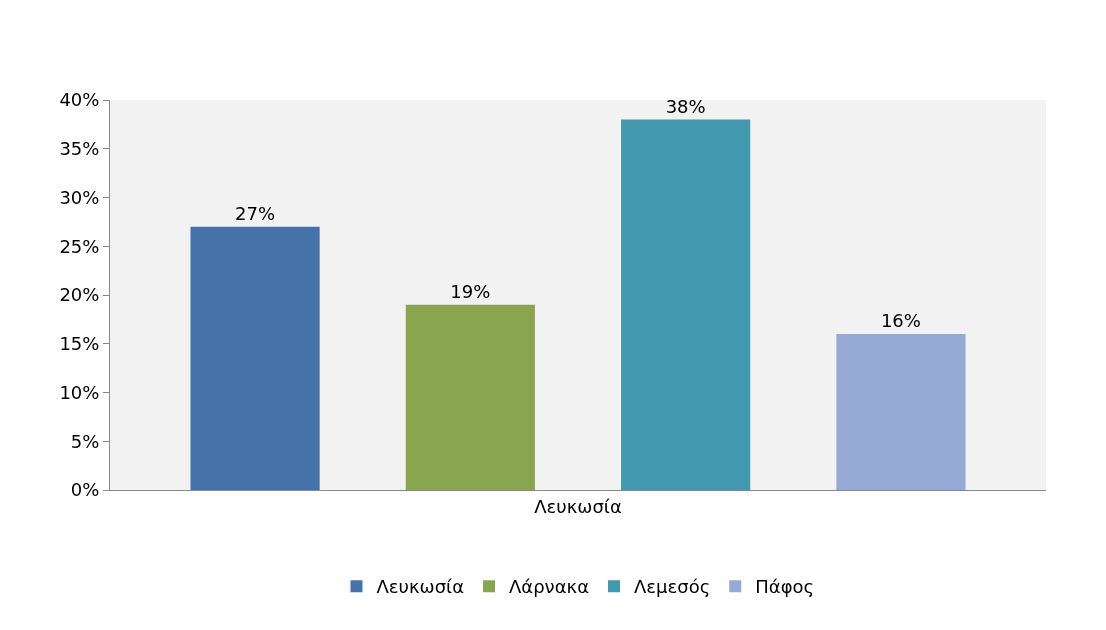  What do you see at coordinates (79, 149) in the screenshot?
I see `y-tick-label: 35%` at bounding box center [79, 149].